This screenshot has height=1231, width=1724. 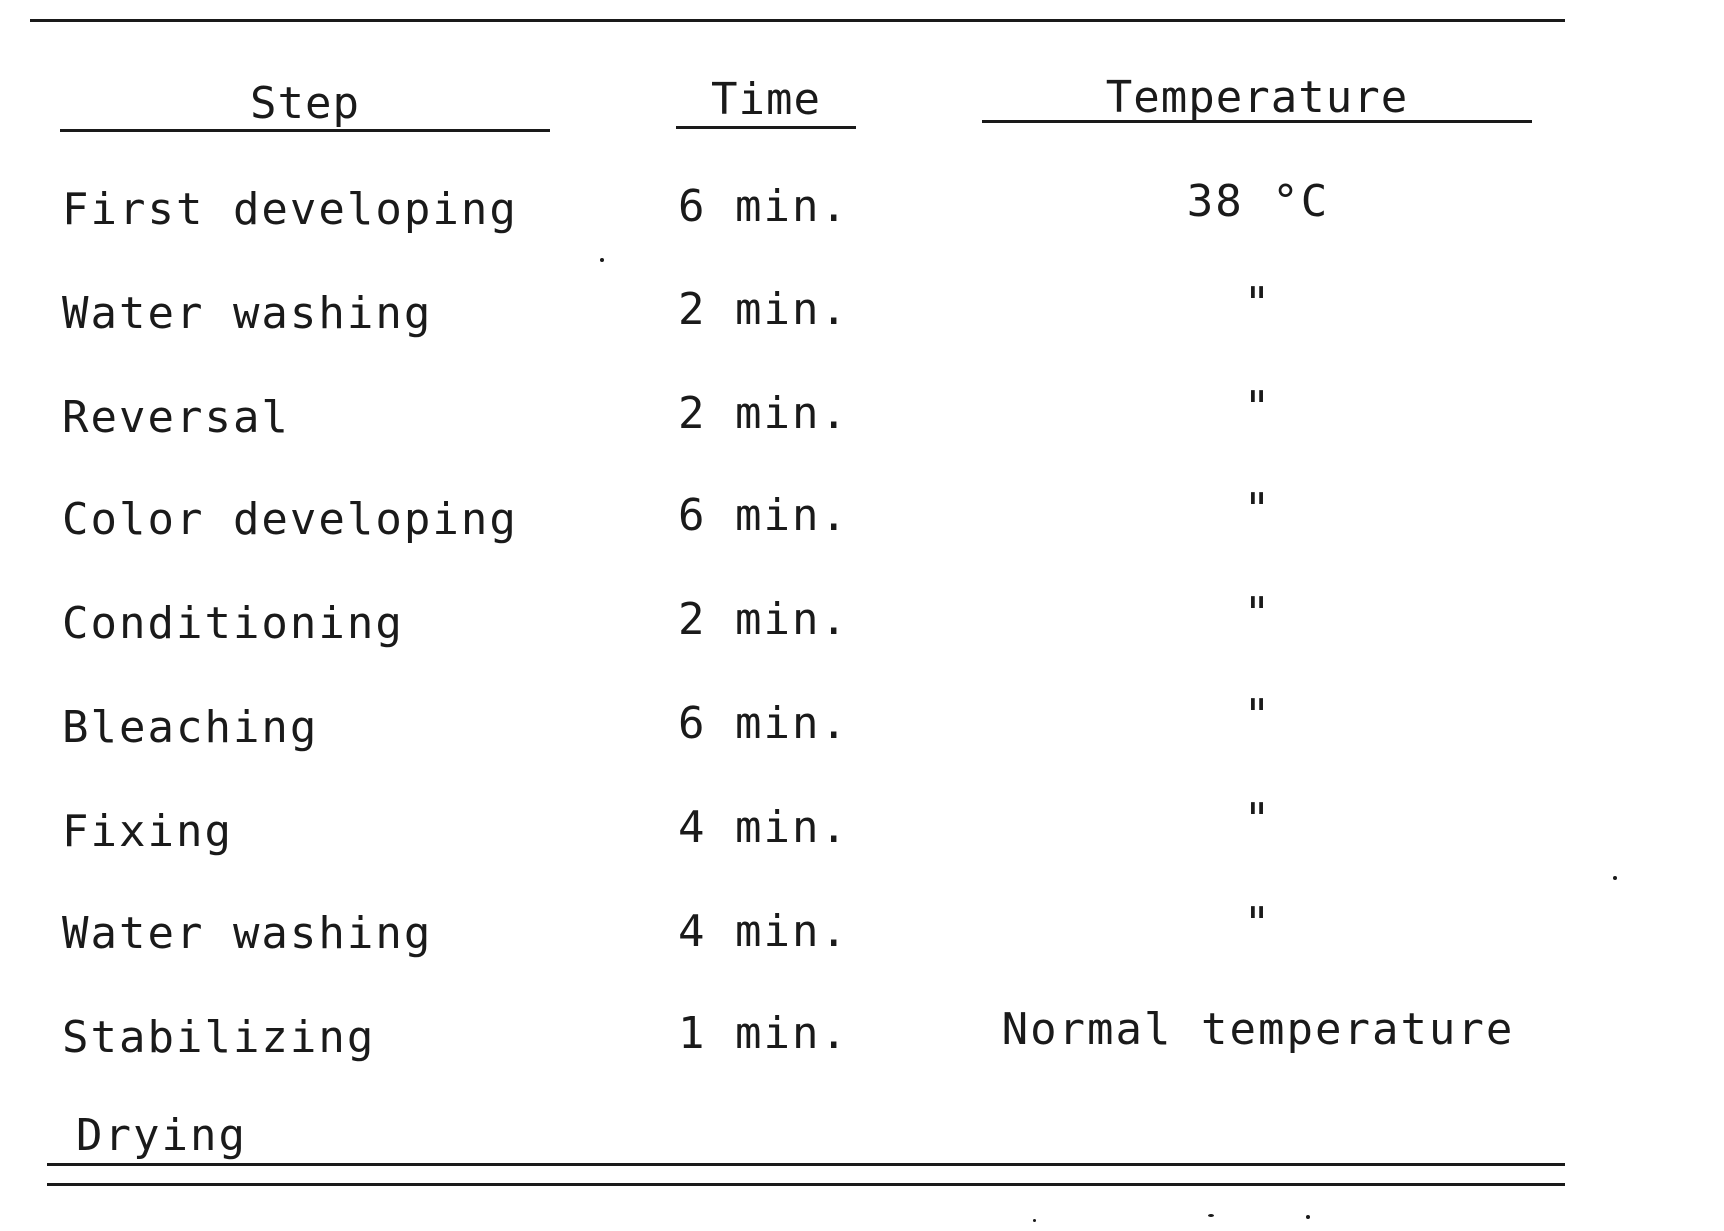 I want to click on table-top-rule, so click(x=797, y=20).